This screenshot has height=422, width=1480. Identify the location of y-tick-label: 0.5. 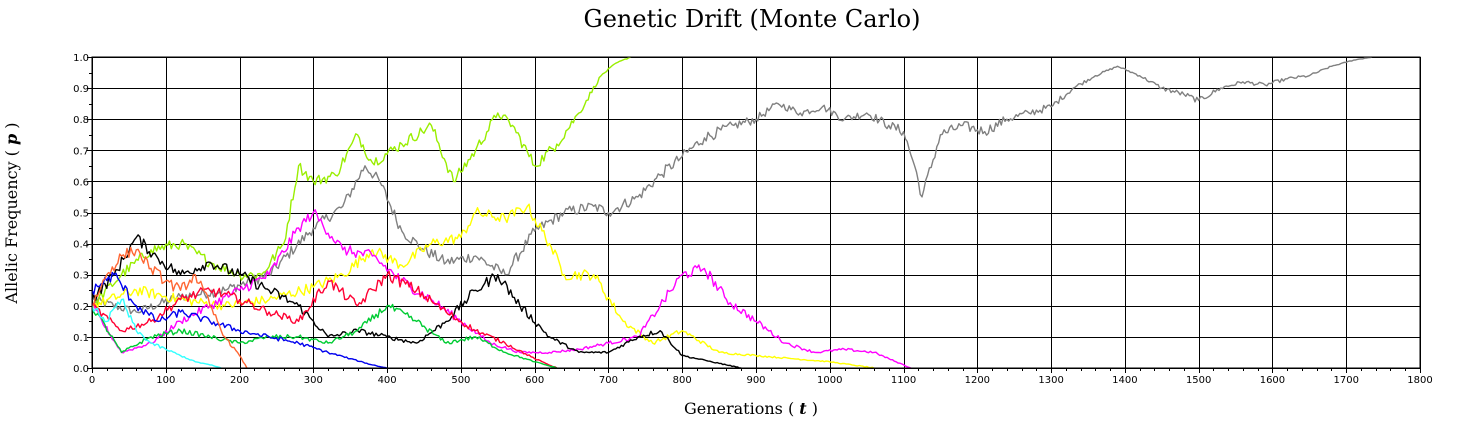
(81, 214).